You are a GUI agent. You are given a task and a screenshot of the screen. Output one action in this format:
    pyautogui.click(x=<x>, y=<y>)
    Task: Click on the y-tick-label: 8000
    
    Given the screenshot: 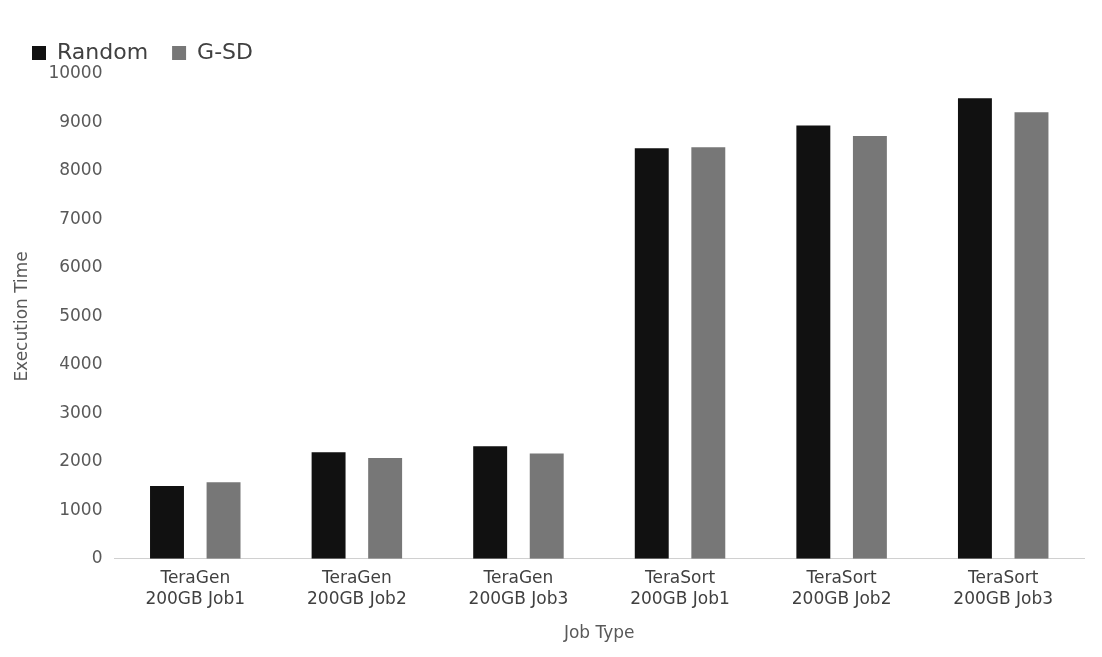 What is the action you would take?
    pyautogui.click(x=81, y=169)
    